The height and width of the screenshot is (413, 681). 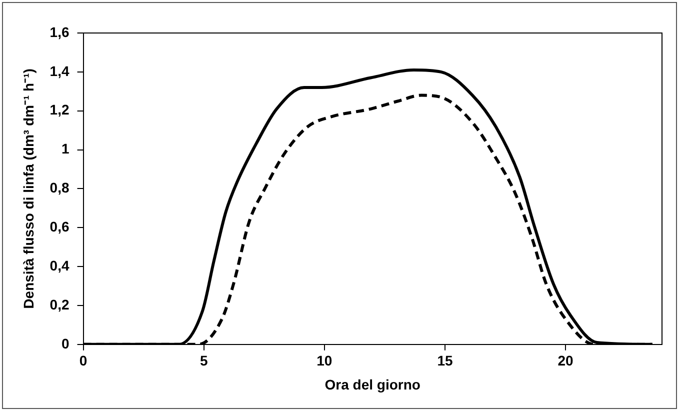 I want to click on x-axis-title: Ora del giorno, so click(x=372, y=384).